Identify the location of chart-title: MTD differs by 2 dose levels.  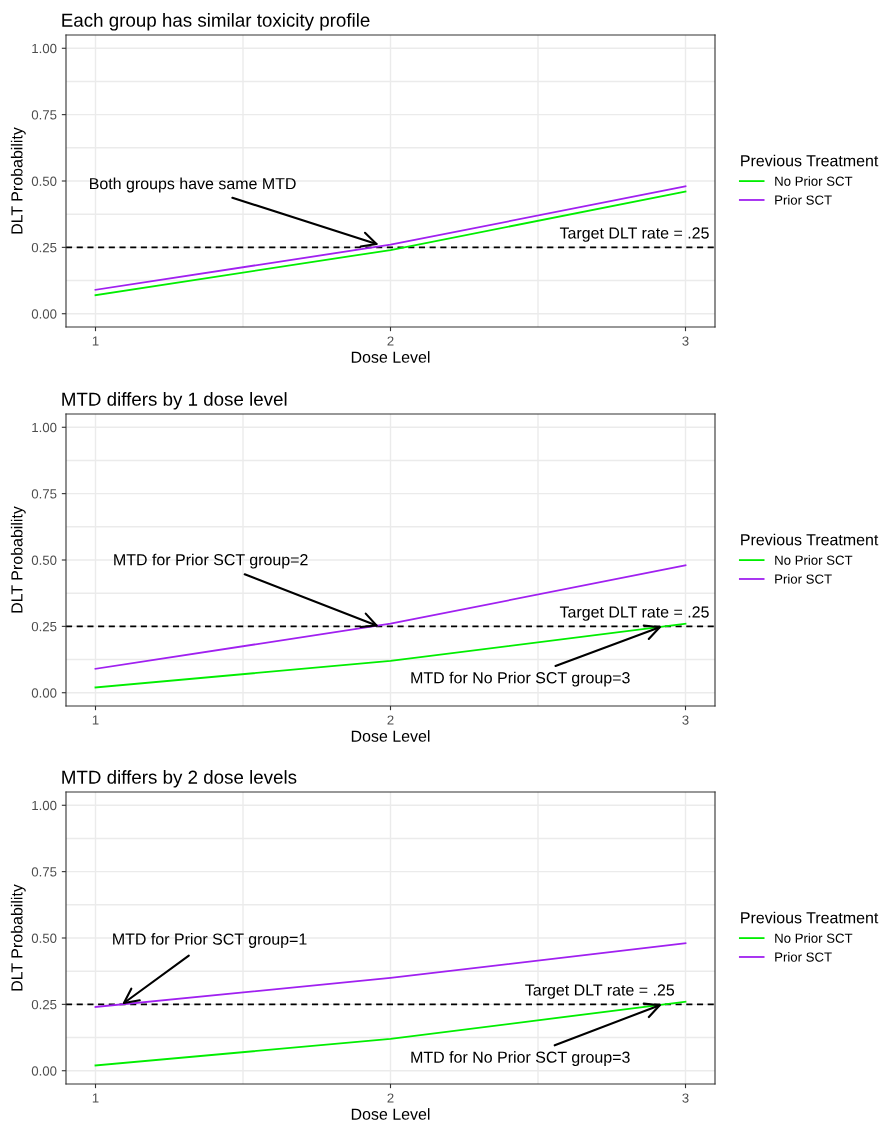
(179, 779).